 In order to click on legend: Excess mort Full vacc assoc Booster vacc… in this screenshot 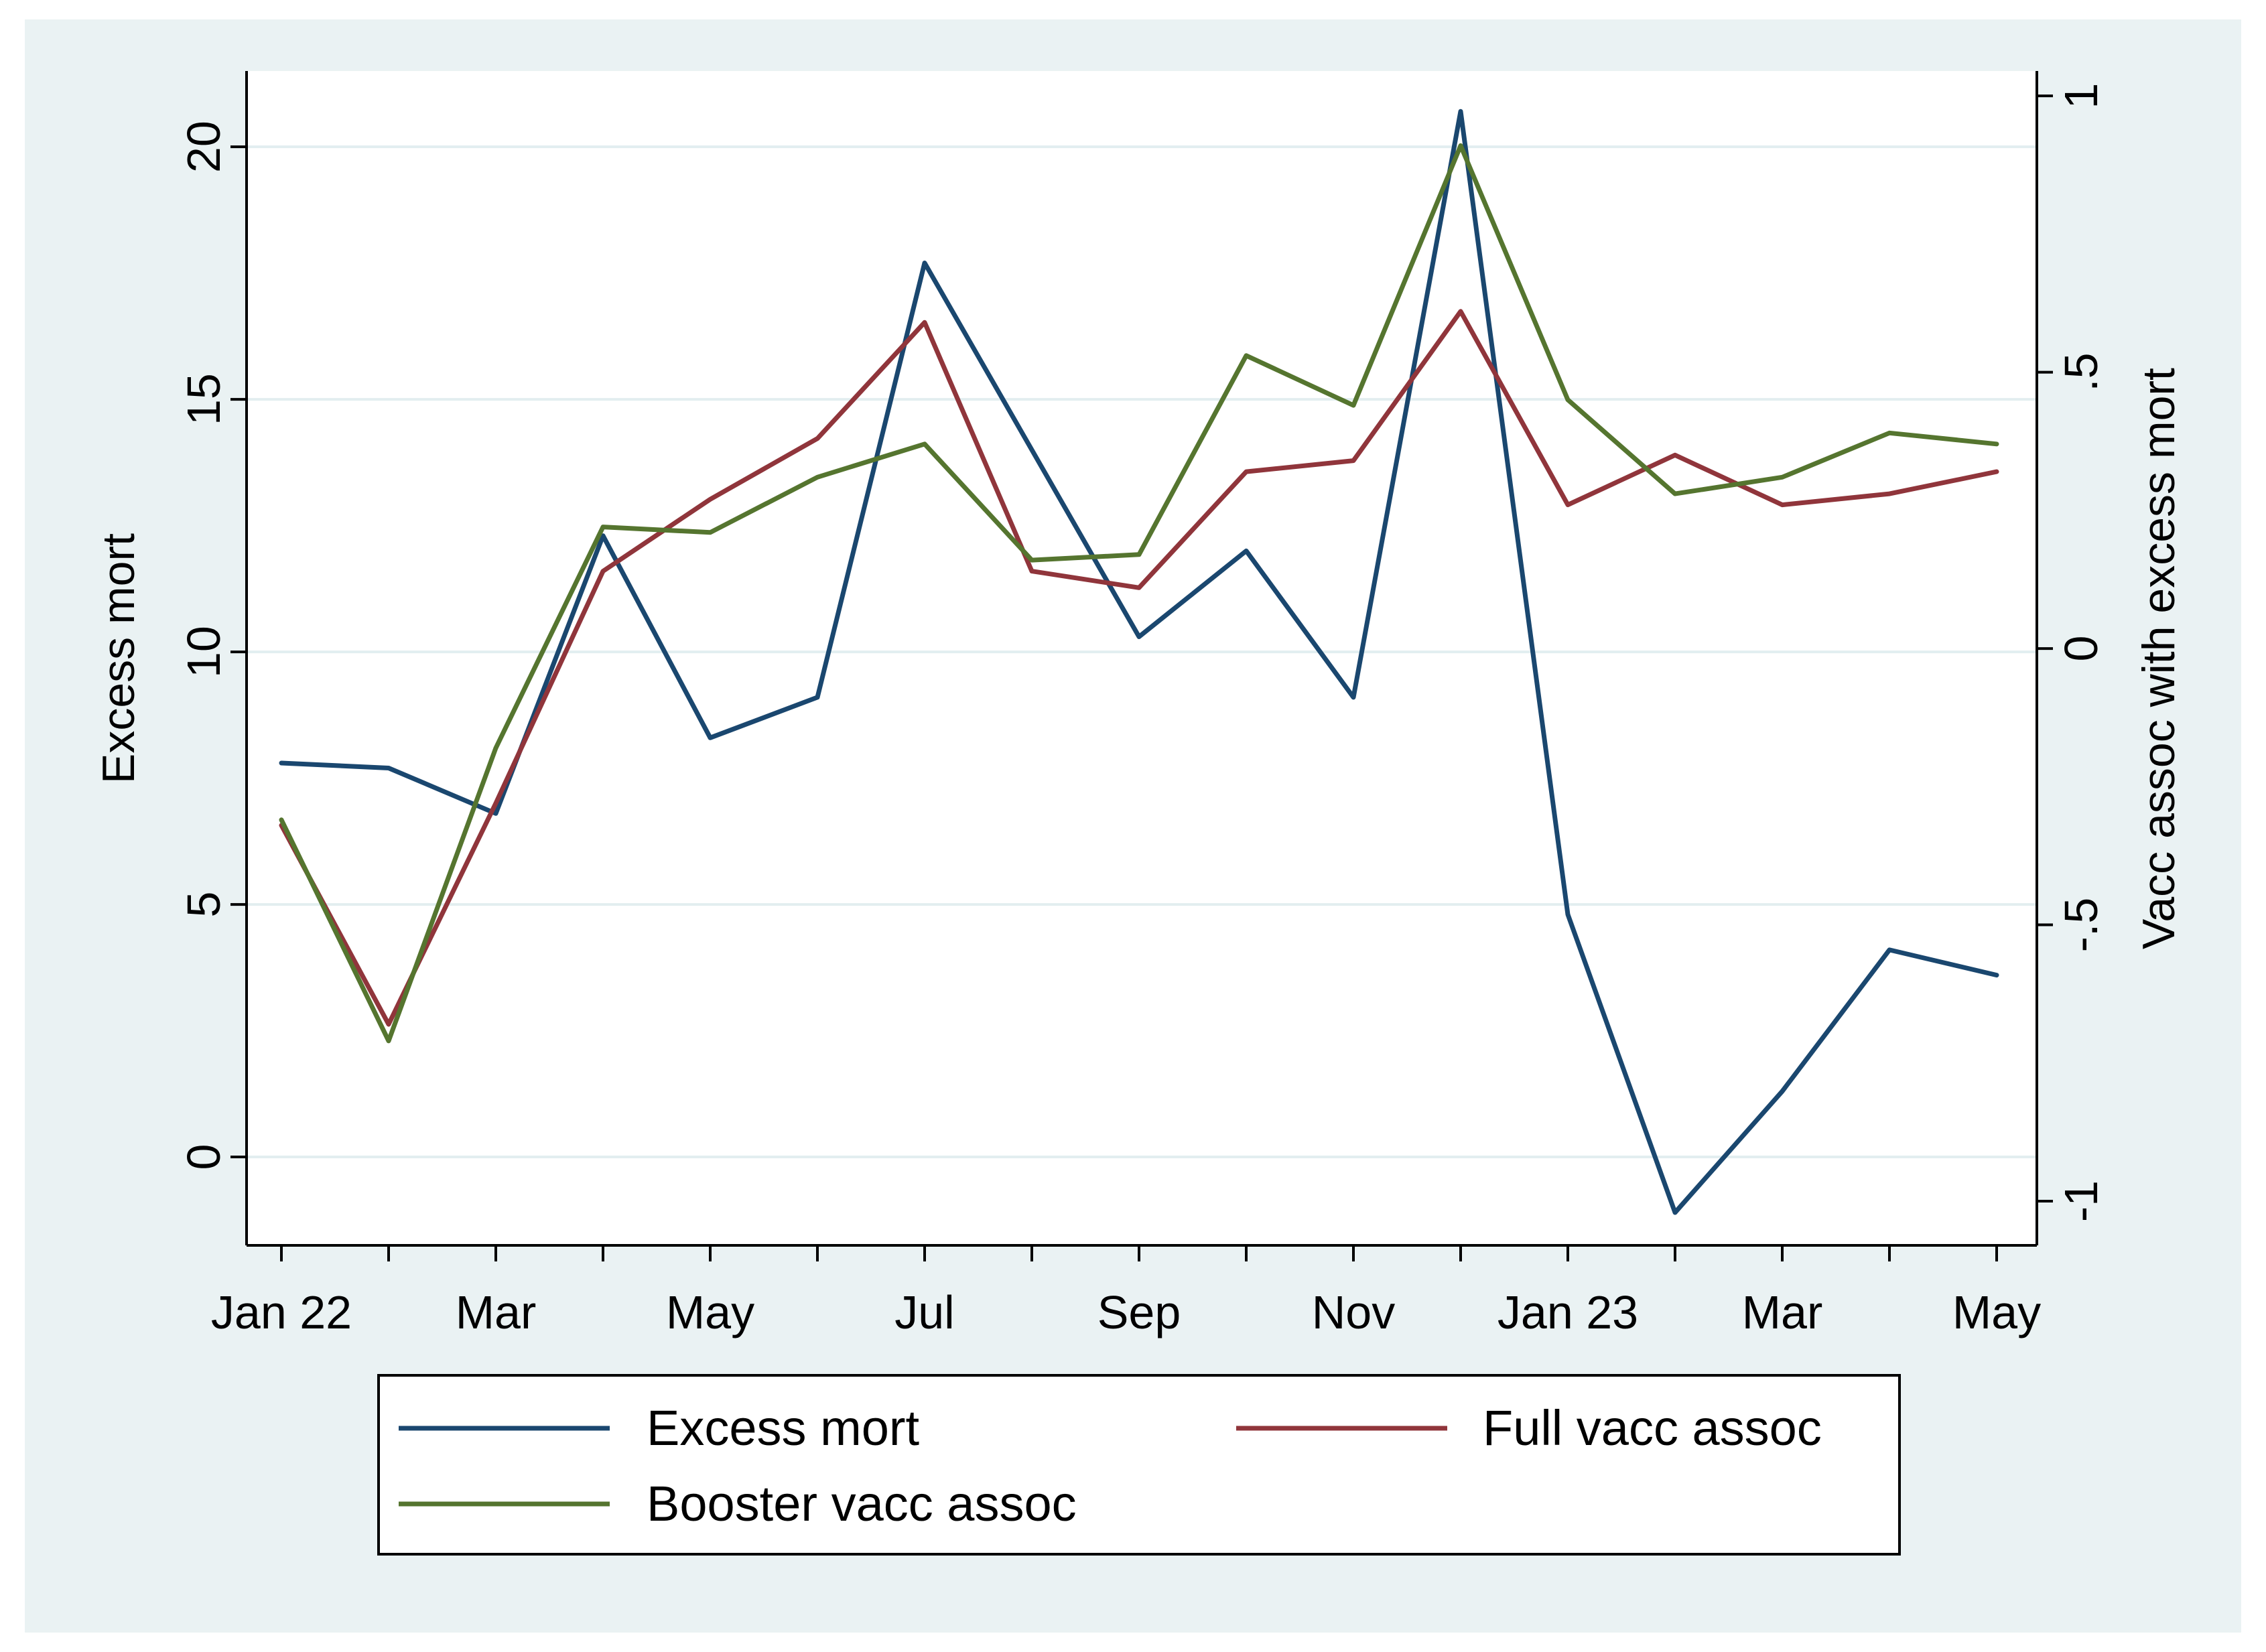, I will do `click(1139, 1465)`.